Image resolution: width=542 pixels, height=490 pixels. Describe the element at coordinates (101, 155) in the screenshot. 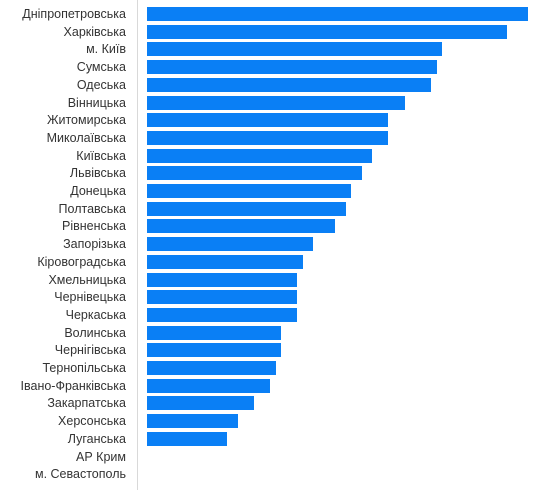

I see `category-label: Київська` at that location.